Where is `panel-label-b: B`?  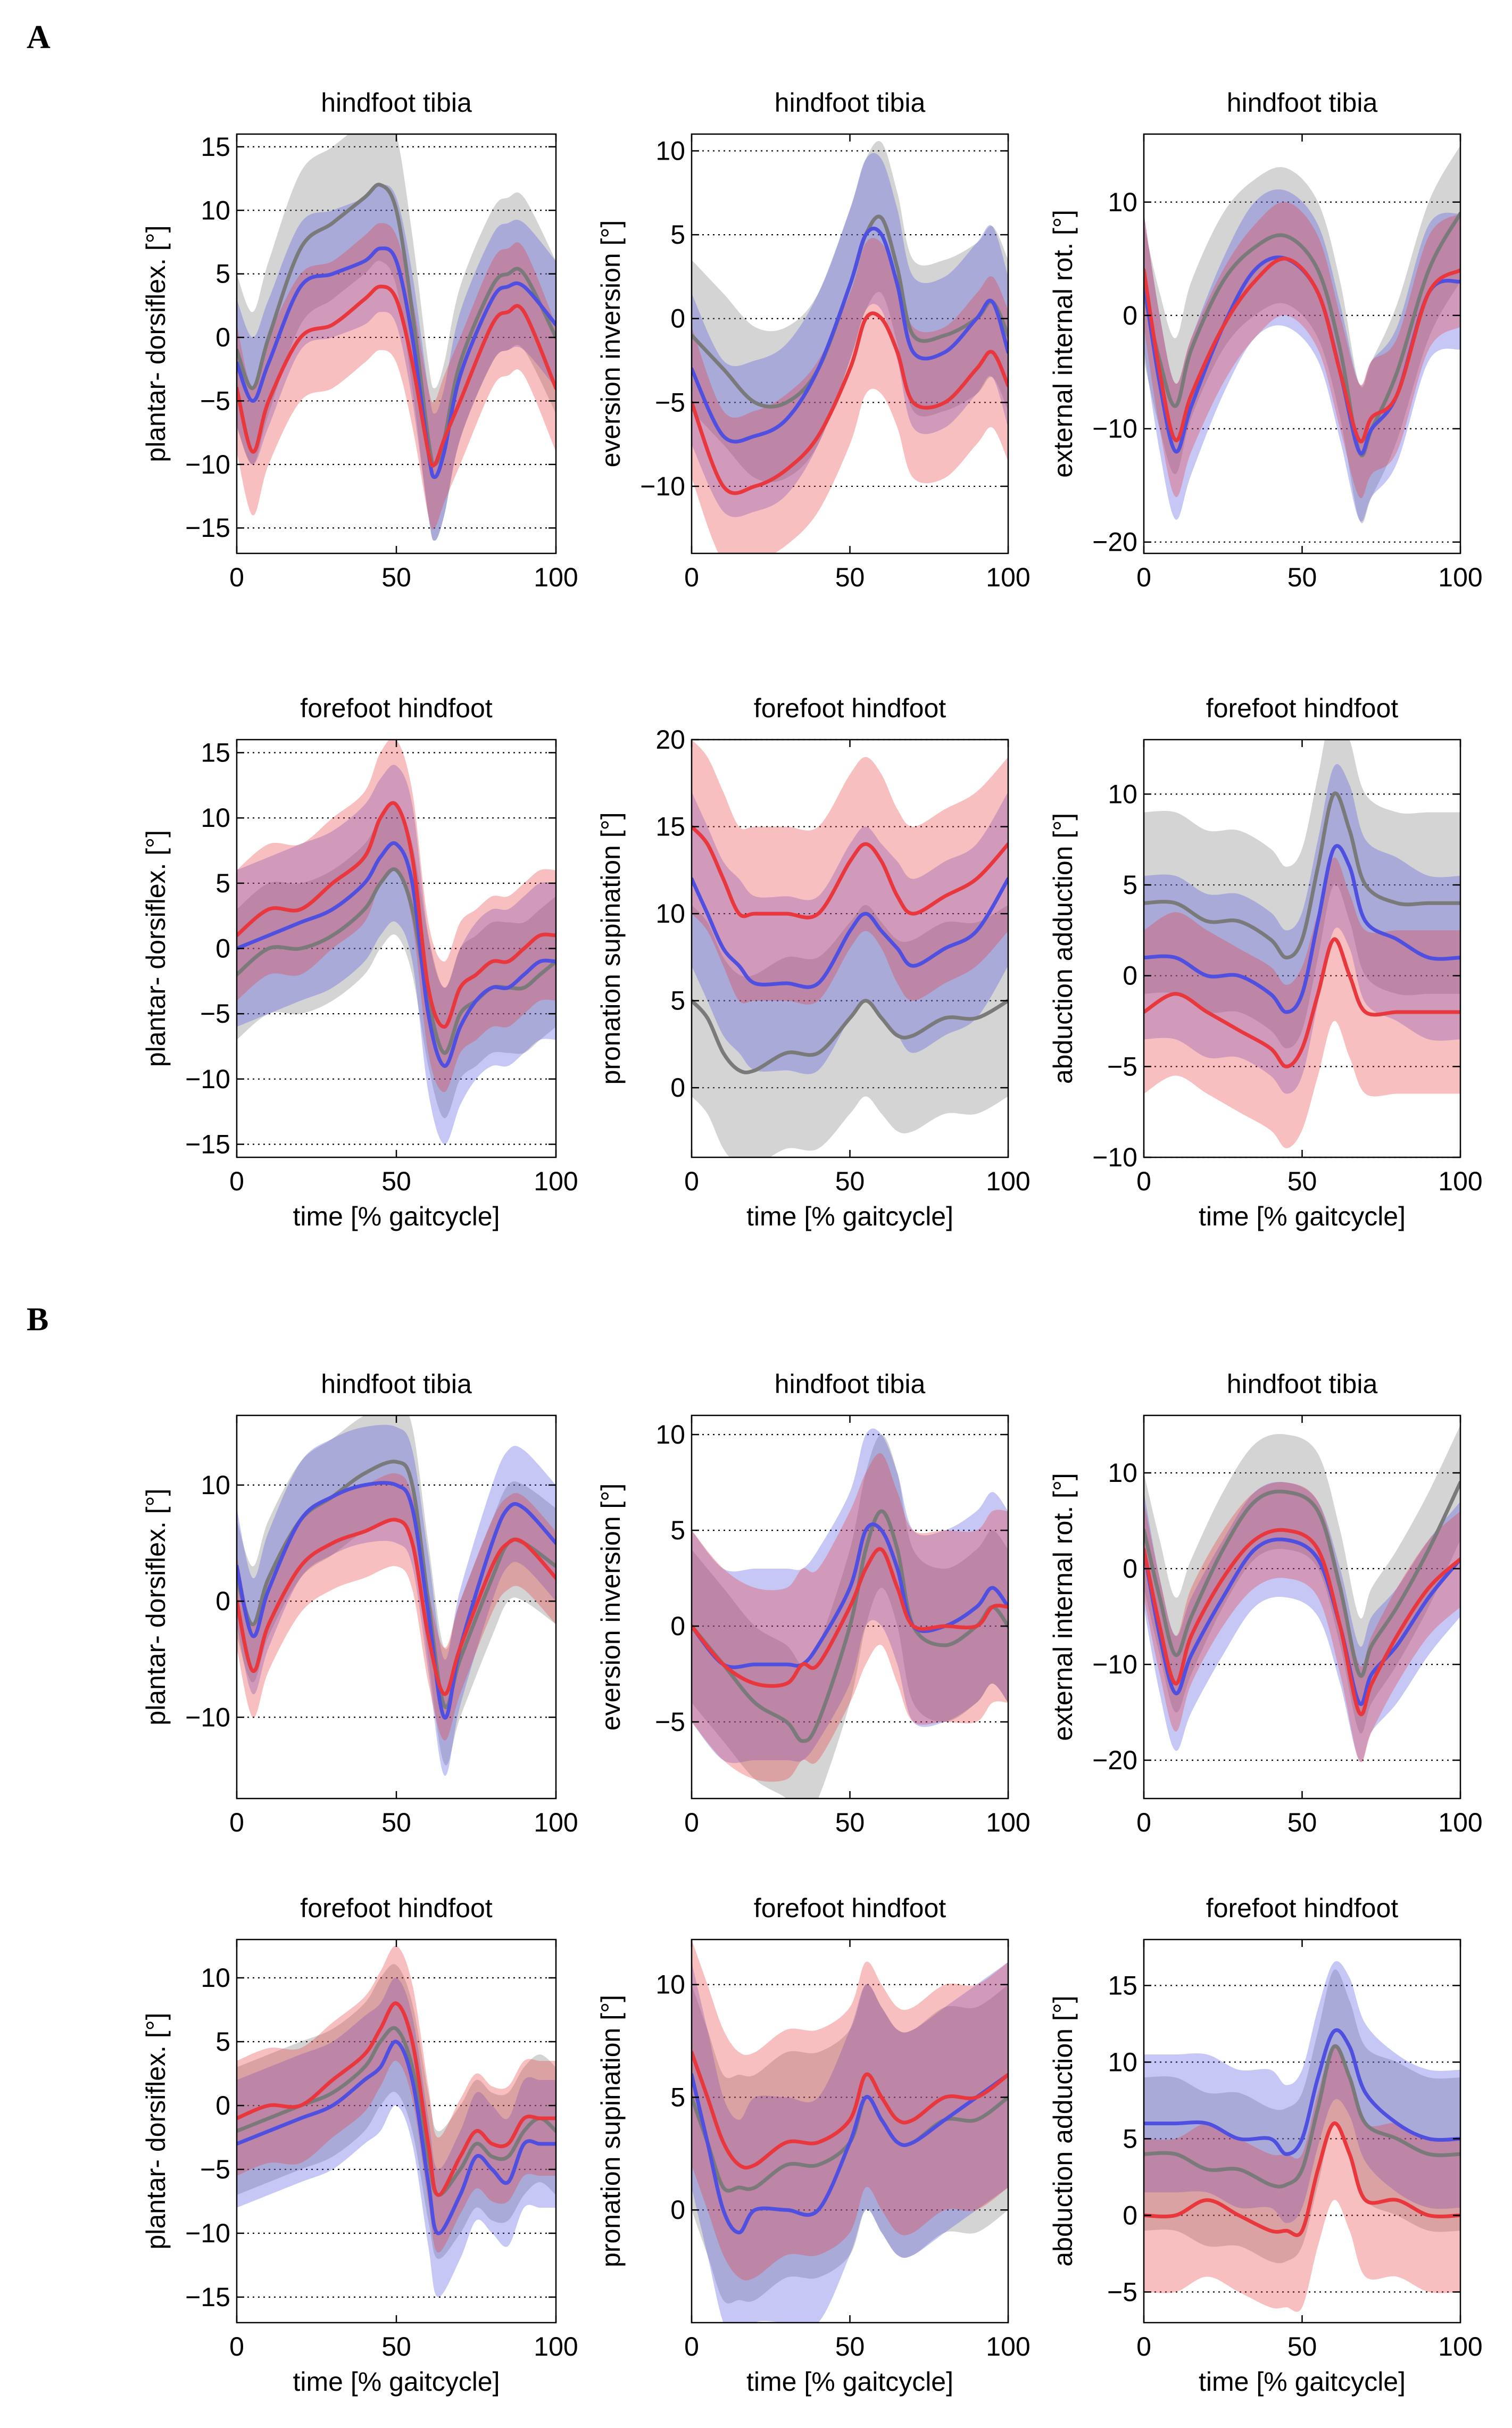
panel-label-b: B is located at coordinates (37, 1320).